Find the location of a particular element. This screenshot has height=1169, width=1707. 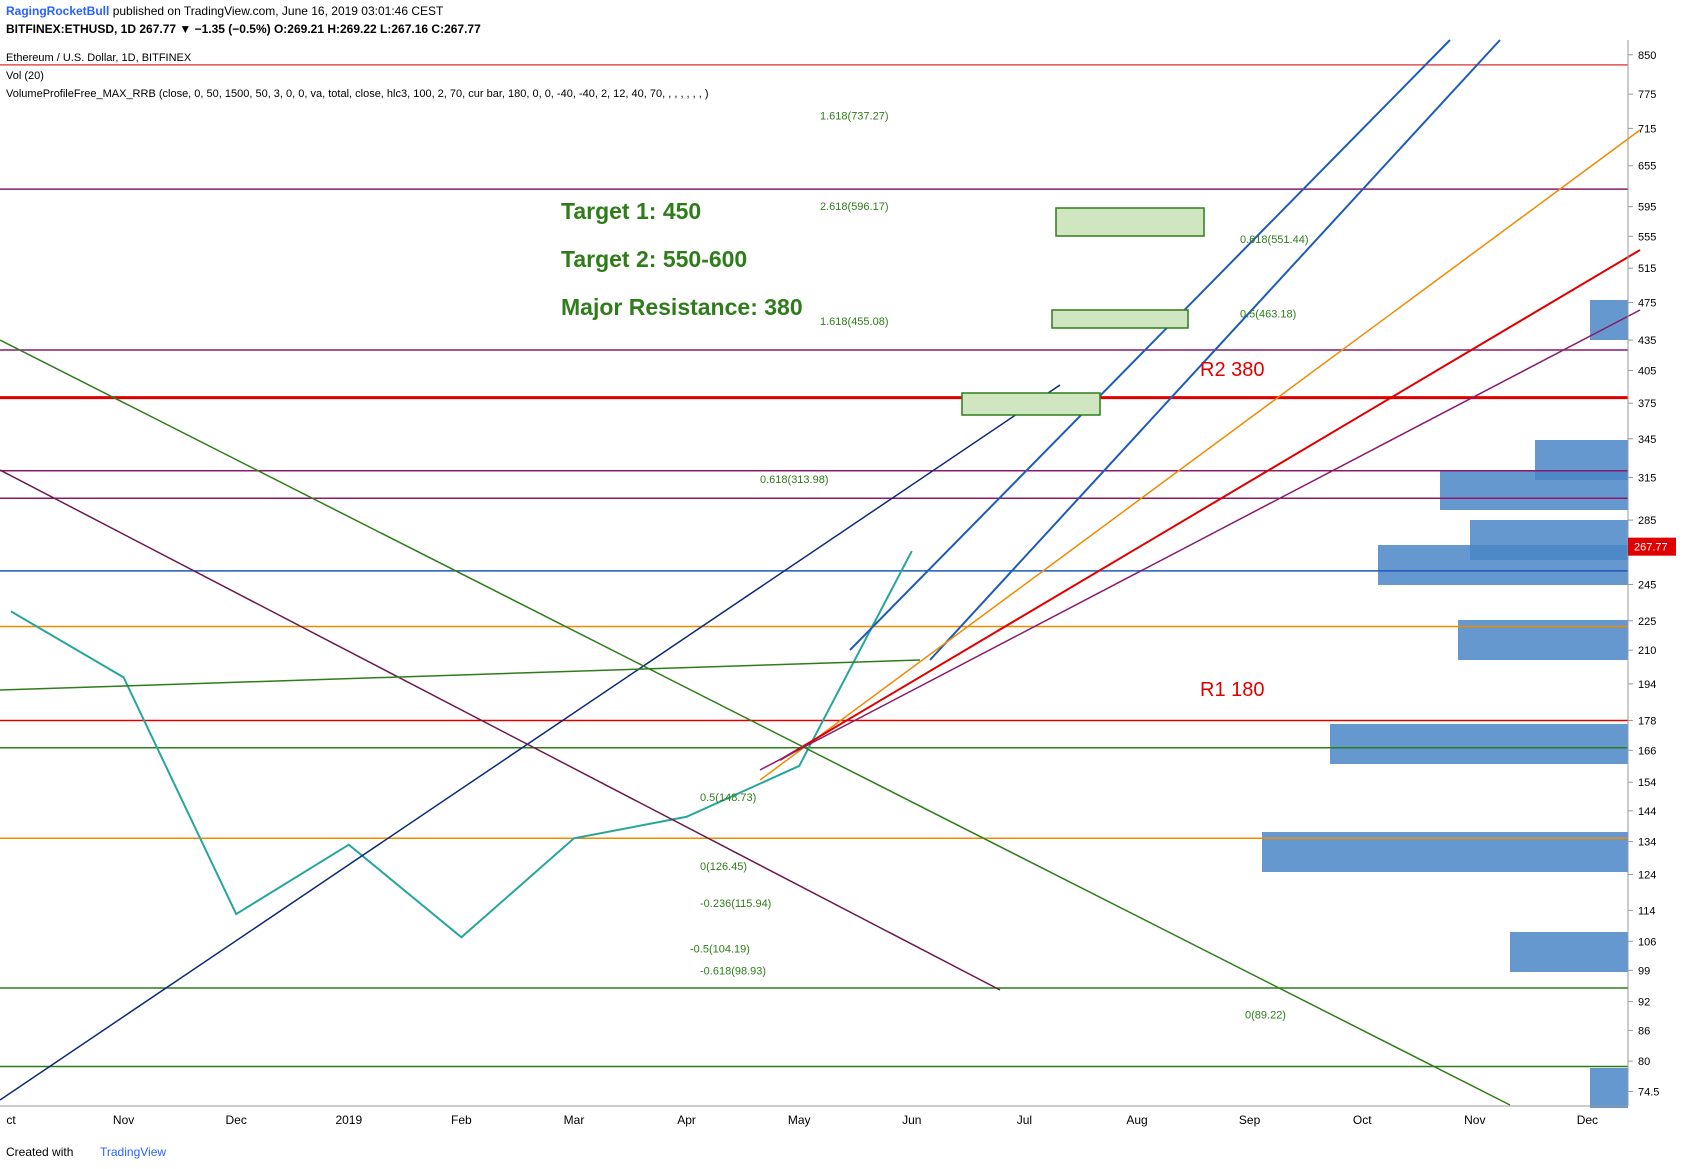

y-tick-label: 405 is located at coordinates (1647, 371).